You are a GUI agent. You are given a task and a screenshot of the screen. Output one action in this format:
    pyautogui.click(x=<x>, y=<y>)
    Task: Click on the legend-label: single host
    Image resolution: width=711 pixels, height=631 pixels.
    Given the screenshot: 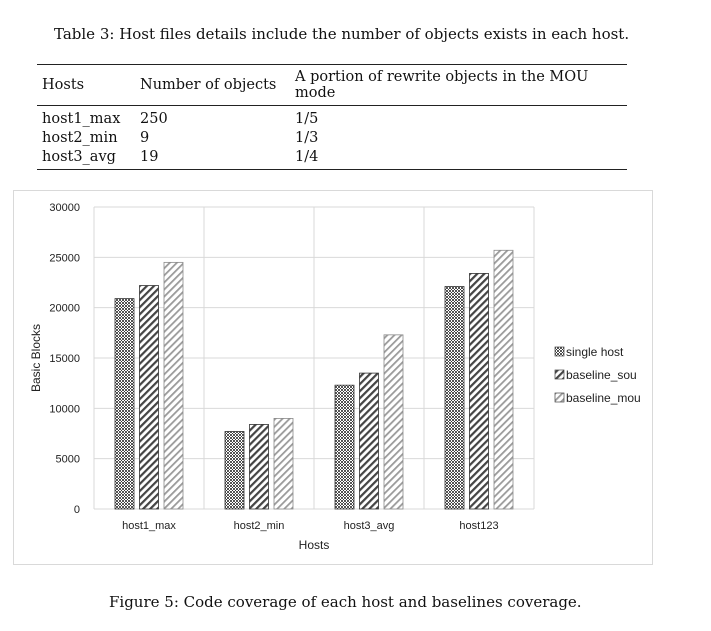 What is the action you would take?
    pyautogui.click(x=595, y=352)
    